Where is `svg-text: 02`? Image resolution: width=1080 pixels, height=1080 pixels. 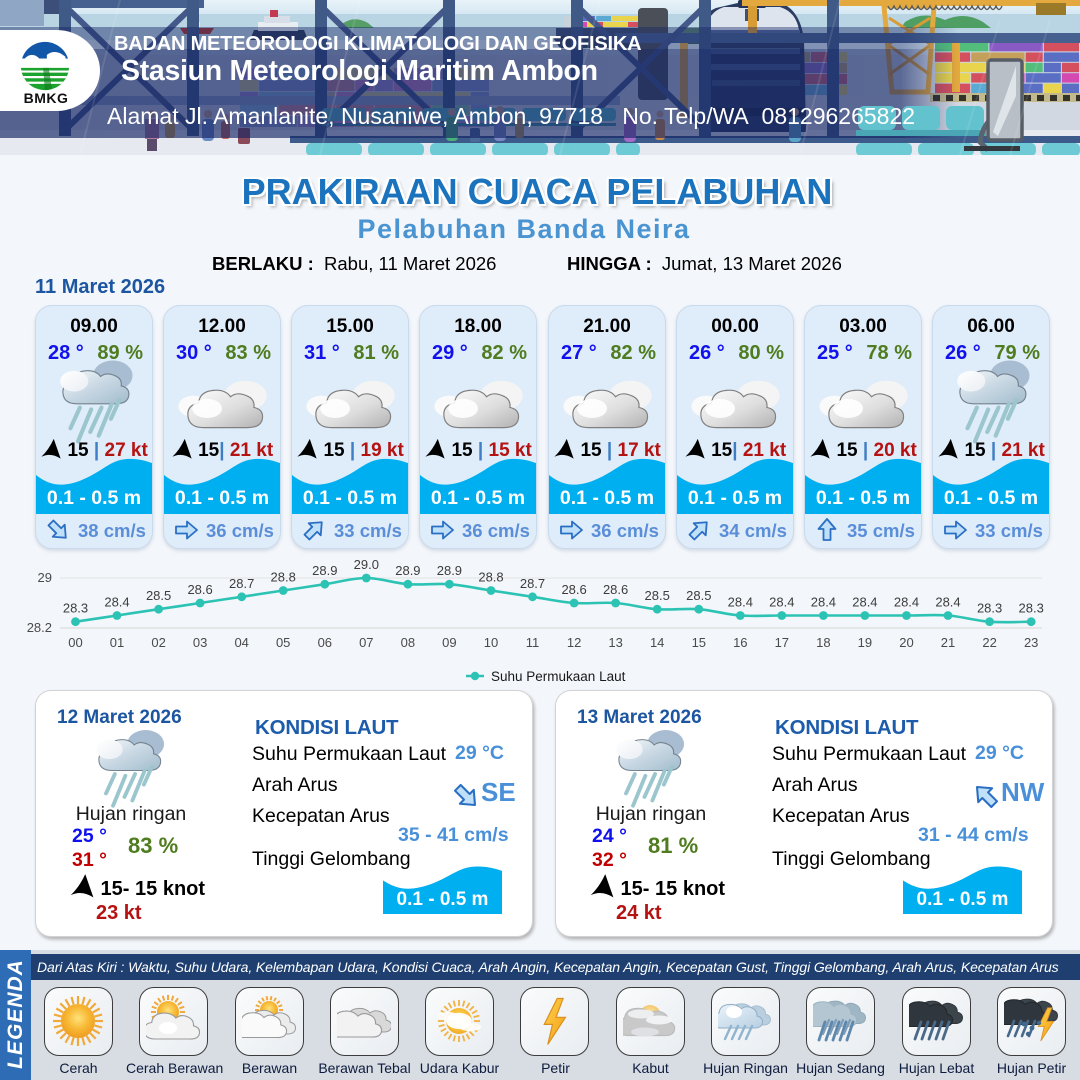 svg-text: 02 is located at coordinates (158, 642).